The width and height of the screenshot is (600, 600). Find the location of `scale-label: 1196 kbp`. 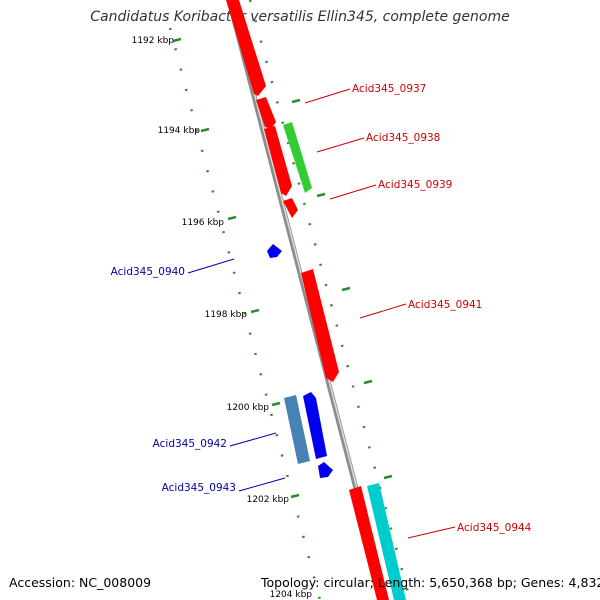

scale-label: 1196 kbp is located at coordinates (203, 223).